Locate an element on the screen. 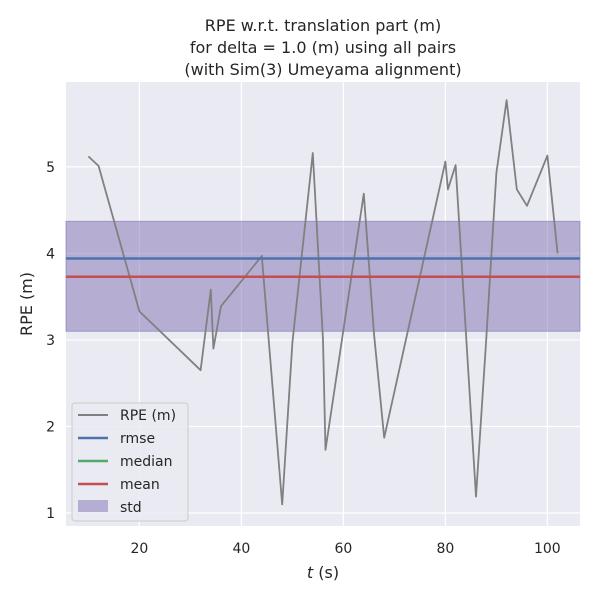 This screenshot has width=600, height=600. x-axis-label-unit: (s) is located at coordinates (326, 572).